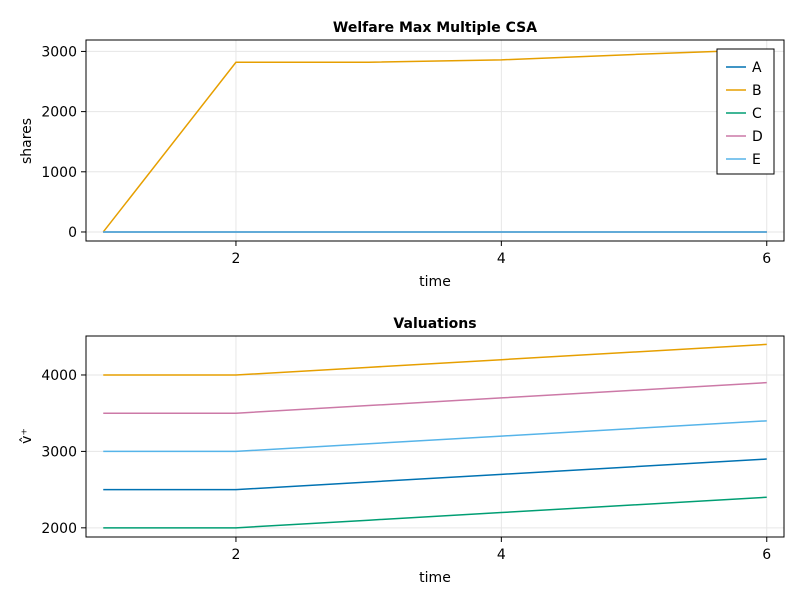 Image resolution: width=800 pixels, height=604 pixels. Describe the element at coordinates (27, 141) in the screenshot. I see `y-axis-label: shares` at that location.